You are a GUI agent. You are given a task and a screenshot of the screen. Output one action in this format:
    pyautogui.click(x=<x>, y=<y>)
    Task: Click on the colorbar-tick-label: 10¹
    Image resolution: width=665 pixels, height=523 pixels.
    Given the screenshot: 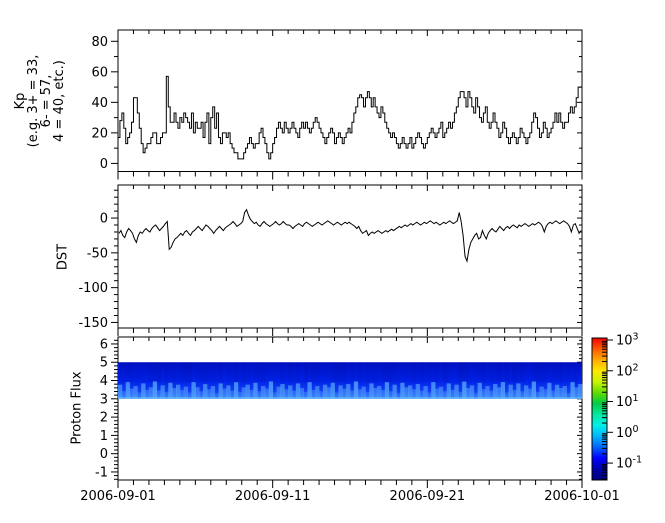 What is the action you would take?
    pyautogui.click(x=627, y=401)
    